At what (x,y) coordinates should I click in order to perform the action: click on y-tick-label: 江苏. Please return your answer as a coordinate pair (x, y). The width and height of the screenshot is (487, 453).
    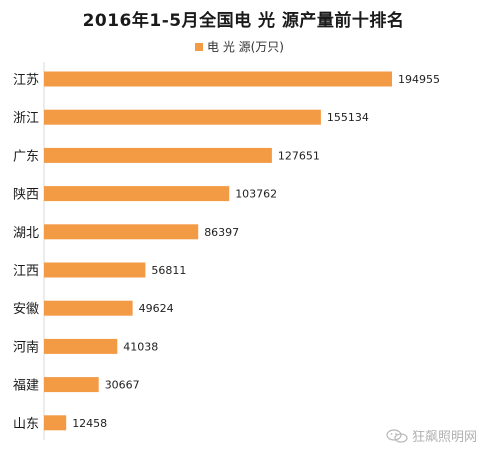
    Looking at the image, I should click on (26, 80).